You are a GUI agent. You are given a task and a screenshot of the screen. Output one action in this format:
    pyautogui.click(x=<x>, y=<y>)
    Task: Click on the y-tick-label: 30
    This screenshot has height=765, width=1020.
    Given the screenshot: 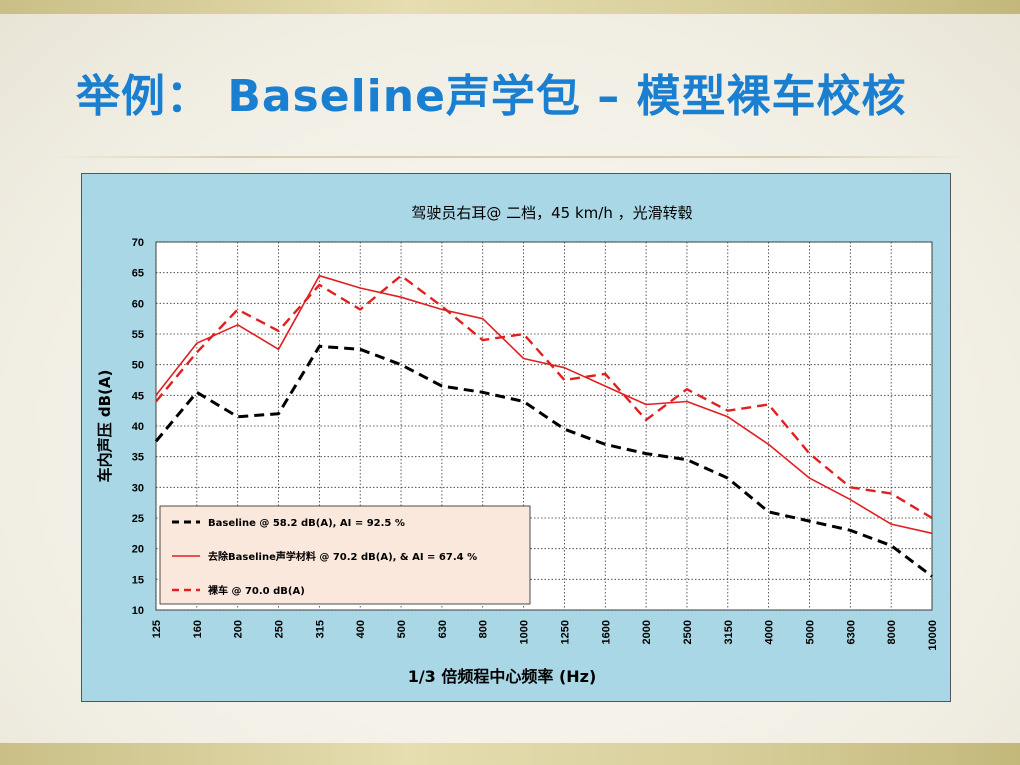 What is the action you would take?
    pyautogui.click(x=138, y=488)
    